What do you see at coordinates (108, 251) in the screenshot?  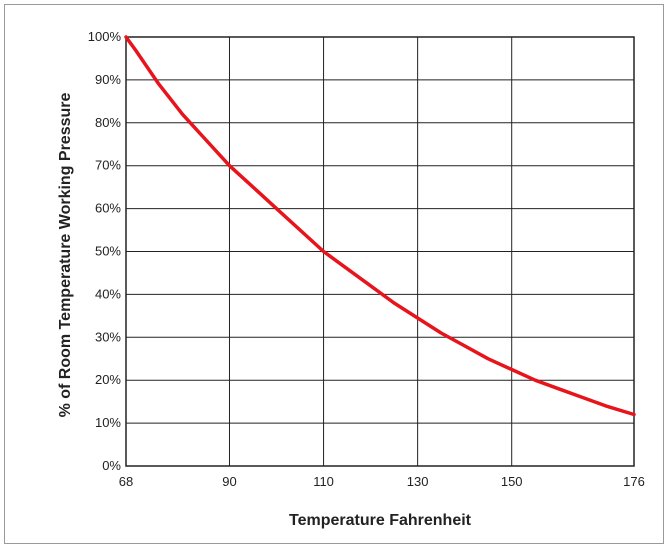 I see `y-tick-label: 50%` at bounding box center [108, 251].